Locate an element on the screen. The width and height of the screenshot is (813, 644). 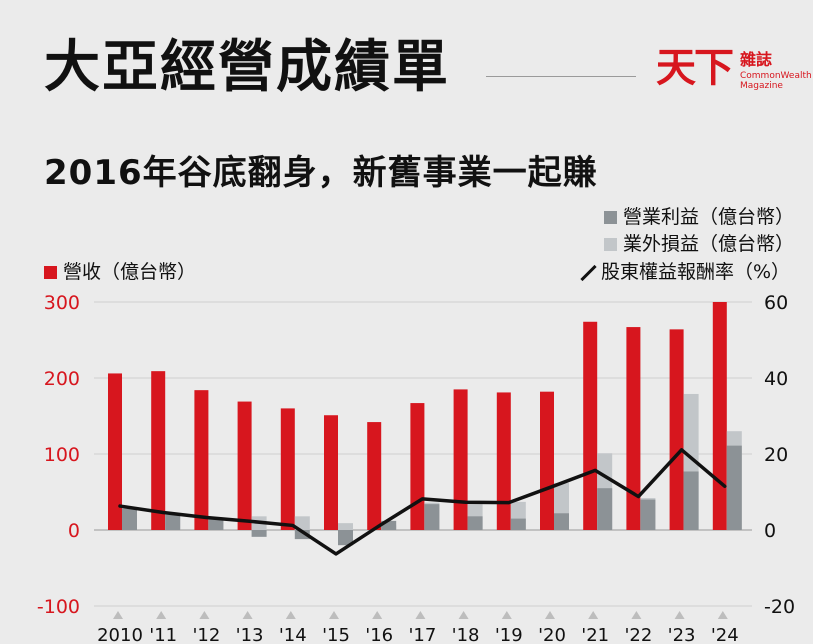
x-tick-label: '11 is located at coordinates (163, 634).